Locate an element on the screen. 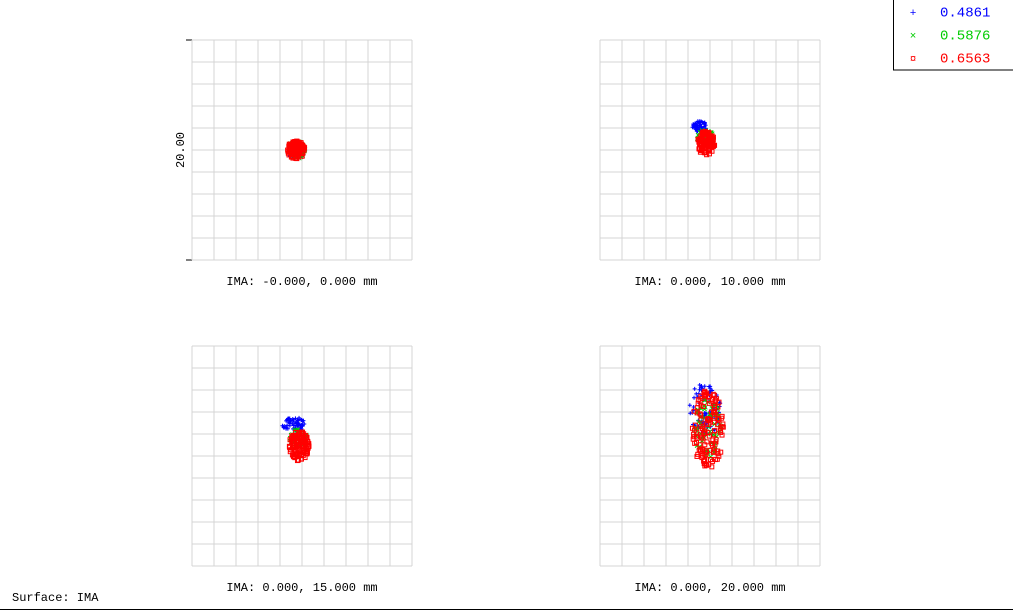  legend-symbol: ¤ is located at coordinates (913, 60).